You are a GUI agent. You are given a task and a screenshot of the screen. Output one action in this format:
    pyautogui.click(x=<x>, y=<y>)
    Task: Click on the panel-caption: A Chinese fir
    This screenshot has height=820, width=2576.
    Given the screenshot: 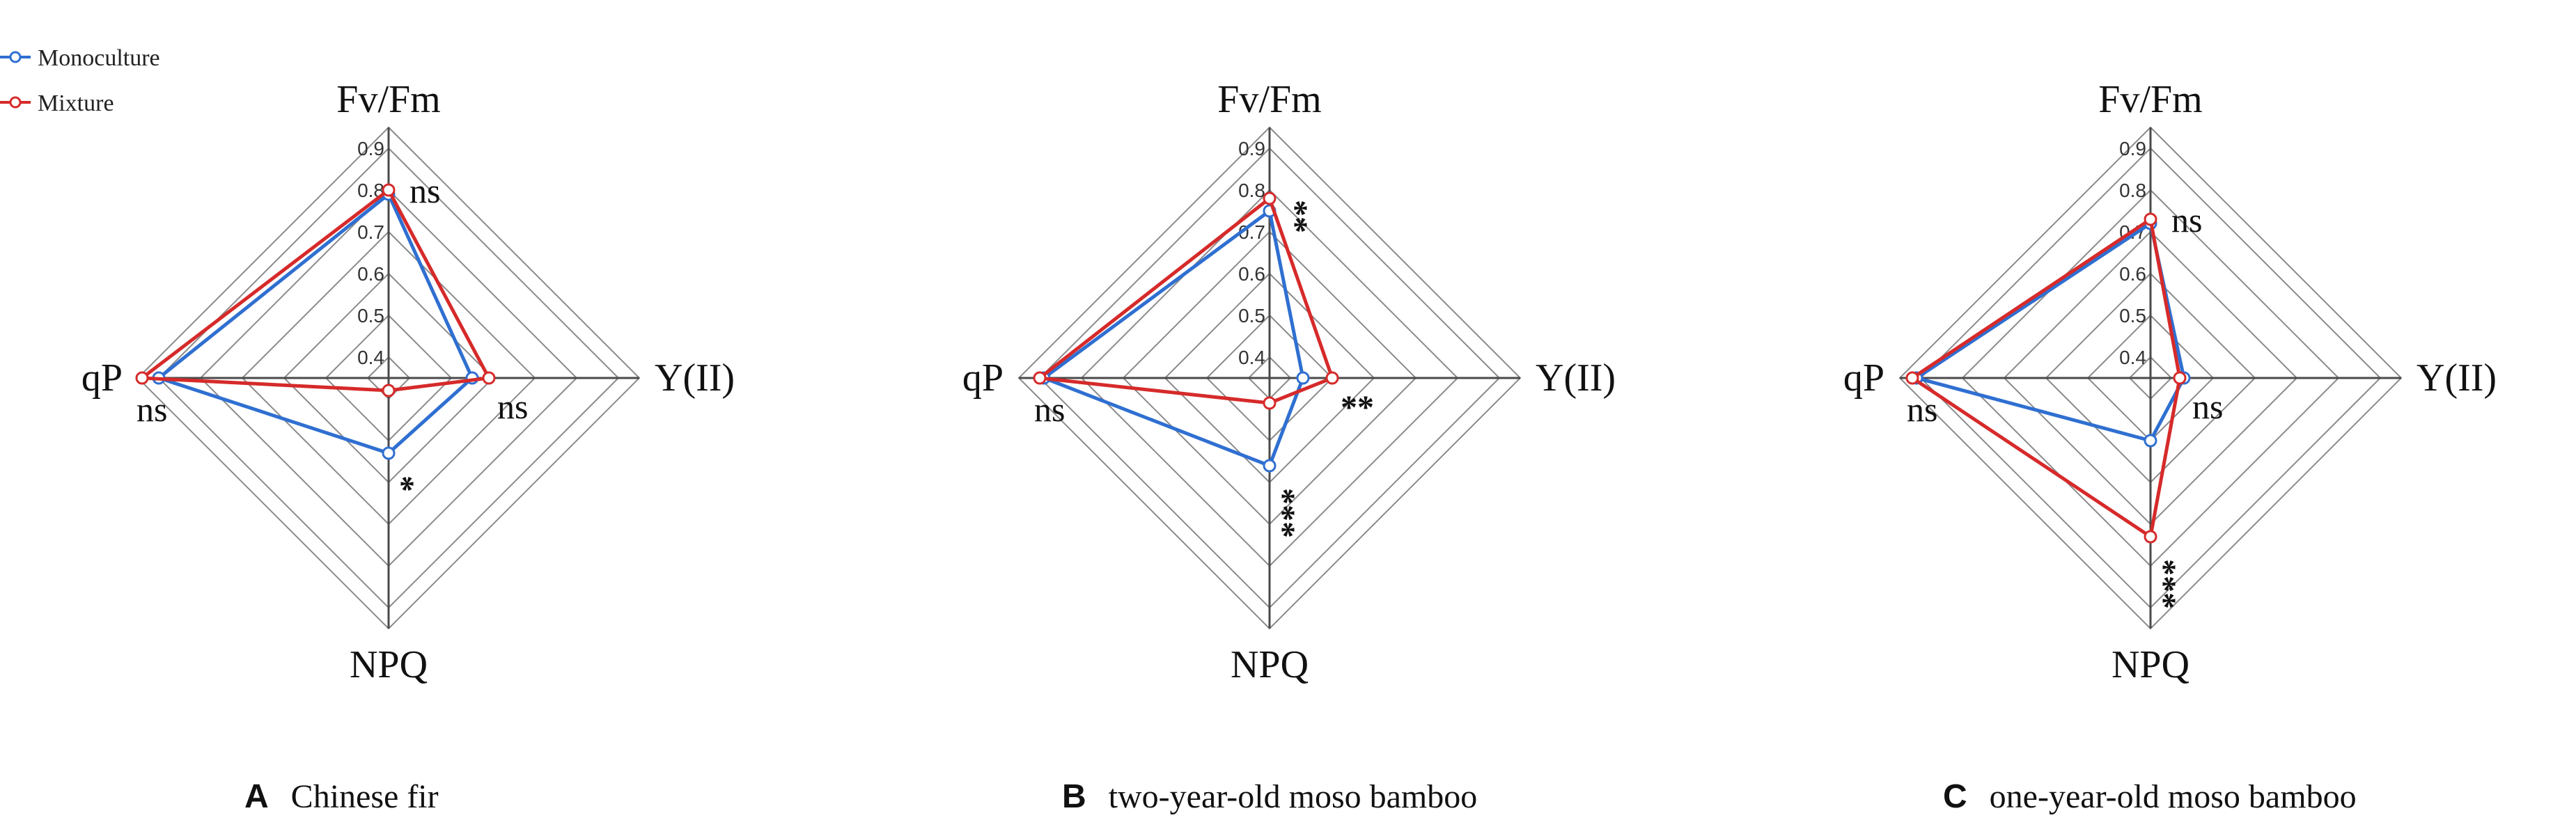 What is the action you would take?
    pyautogui.click(x=341, y=796)
    